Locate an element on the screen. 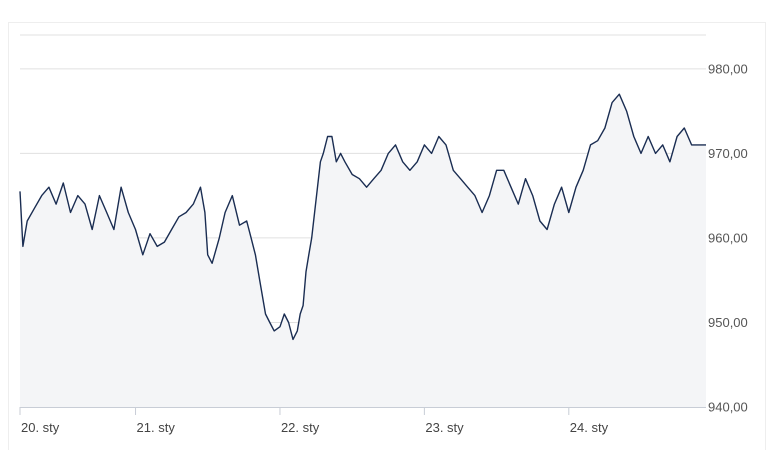 The height and width of the screenshot is (451, 768). y-tick-label: 970,00 is located at coordinates (728, 153).